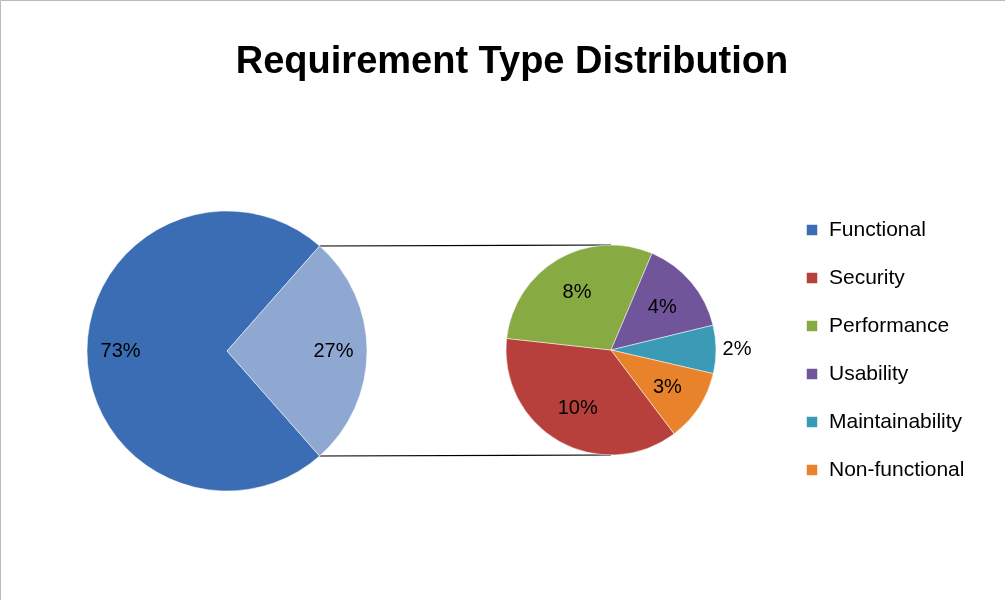 This screenshot has height=600, width=1005. What do you see at coordinates (896, 420) in the screenshot?
I see `legend-label: Maintainability` at bounding box center [896, 420].